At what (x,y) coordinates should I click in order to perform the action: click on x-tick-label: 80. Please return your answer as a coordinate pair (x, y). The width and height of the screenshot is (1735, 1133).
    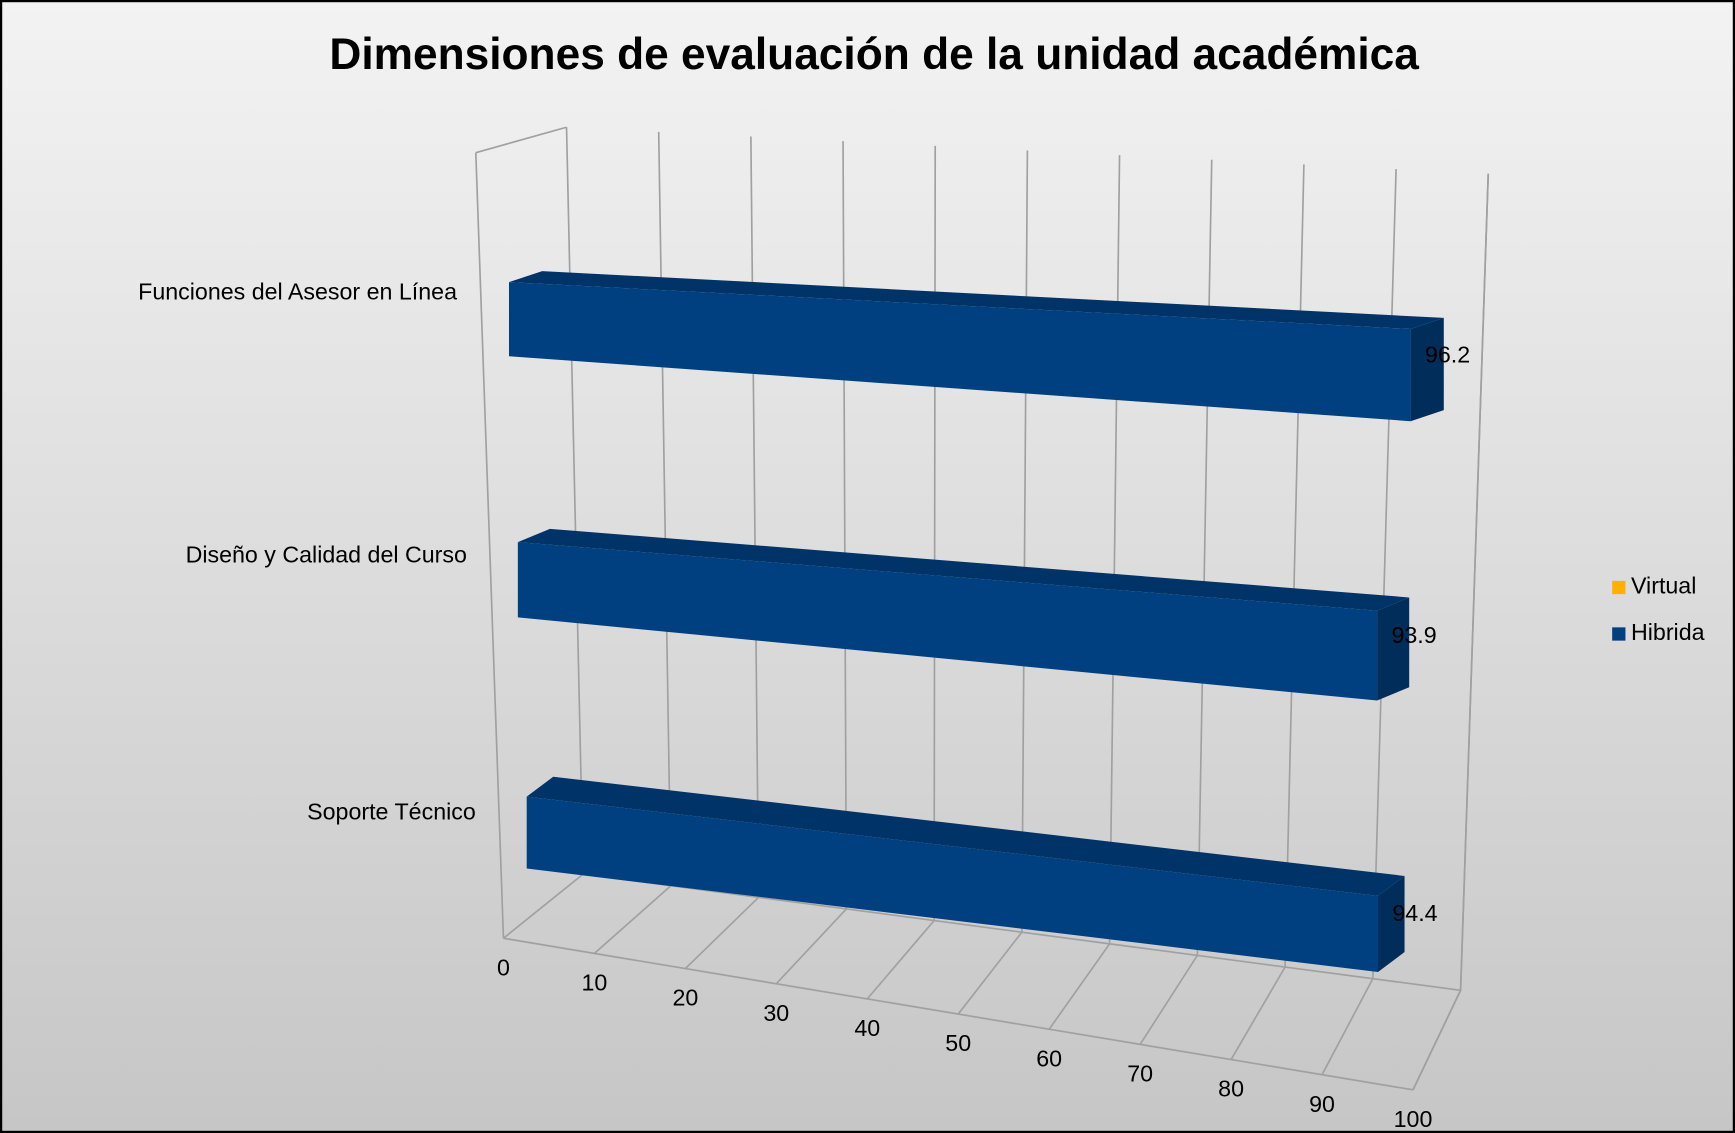
    Looking at the image, I should click on (1231, 1089).